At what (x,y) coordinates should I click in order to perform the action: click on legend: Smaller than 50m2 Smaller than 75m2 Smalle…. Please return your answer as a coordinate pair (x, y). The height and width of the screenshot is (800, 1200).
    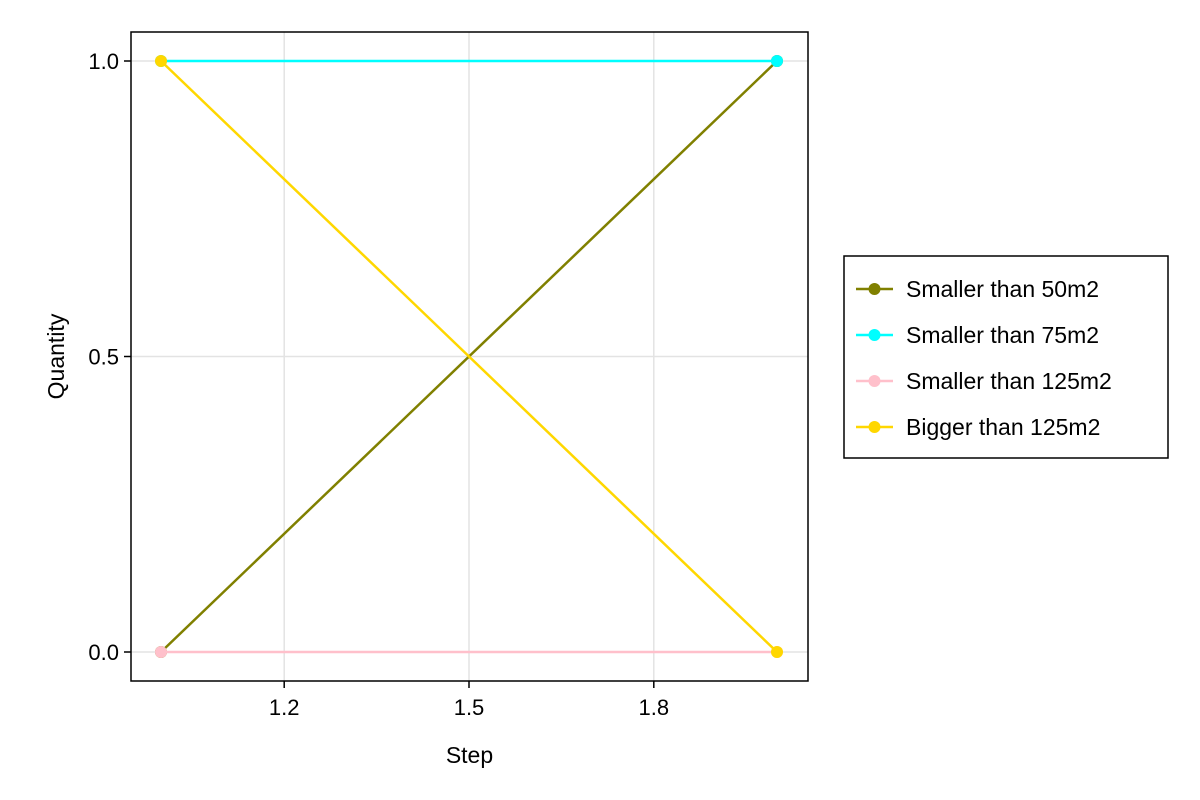
    Looking at the image, I should click on (1006, 357).